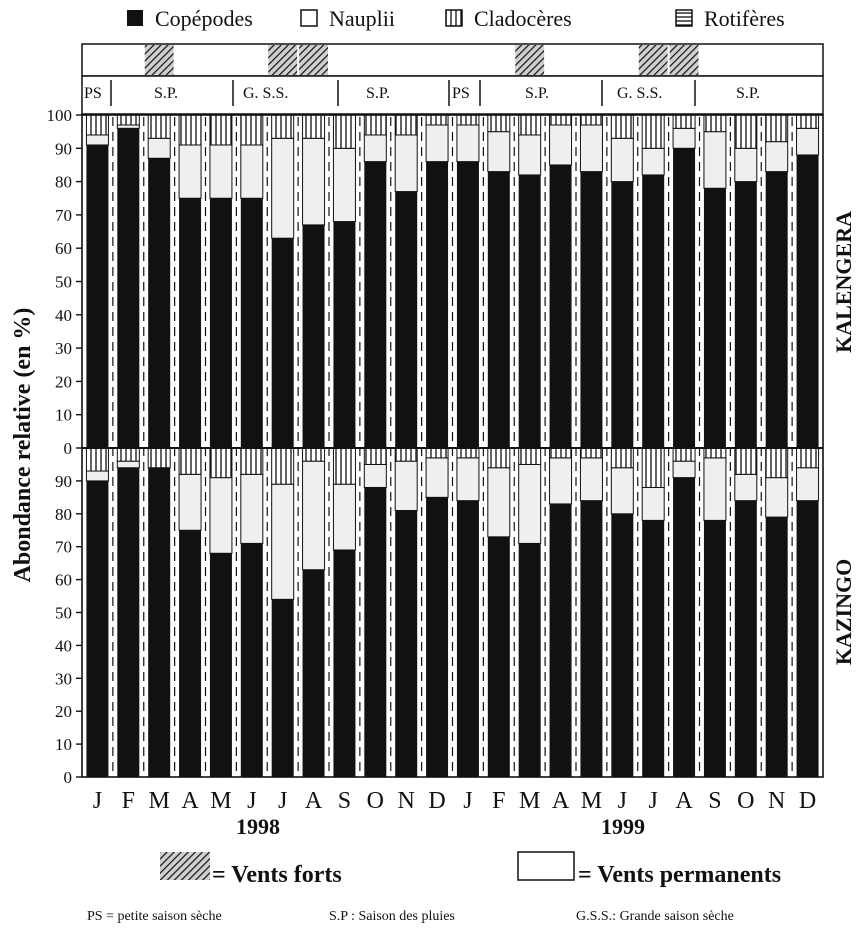  I want to click on month-label: F, so click(128, 801).